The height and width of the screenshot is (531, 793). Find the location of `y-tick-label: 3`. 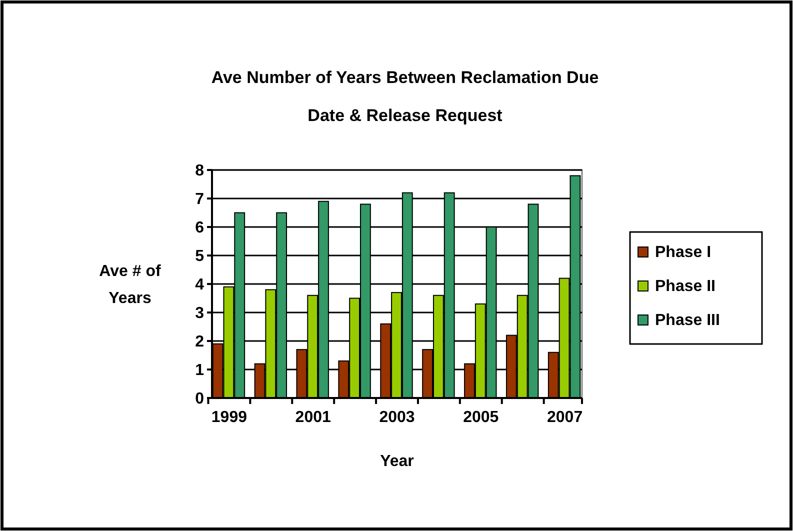

y-tick-label: 3 is located at coordinates (199, 313).